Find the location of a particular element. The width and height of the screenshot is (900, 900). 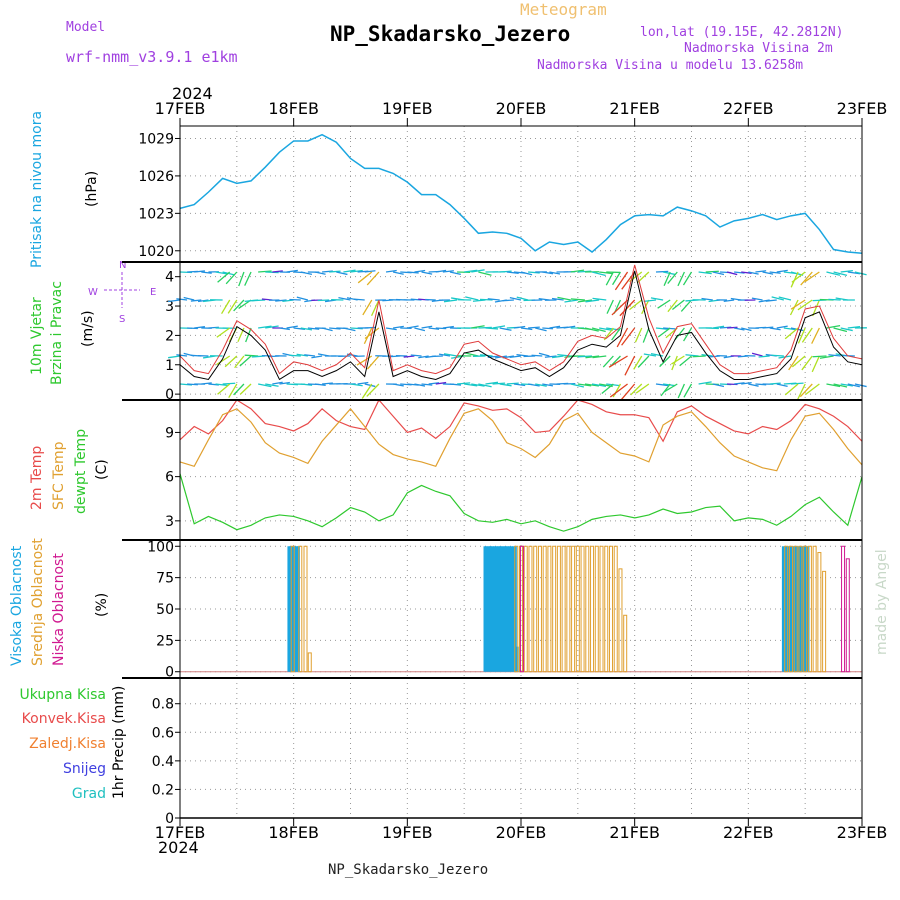

date-label-top: 20FEB is located at coordinates (521, 108).